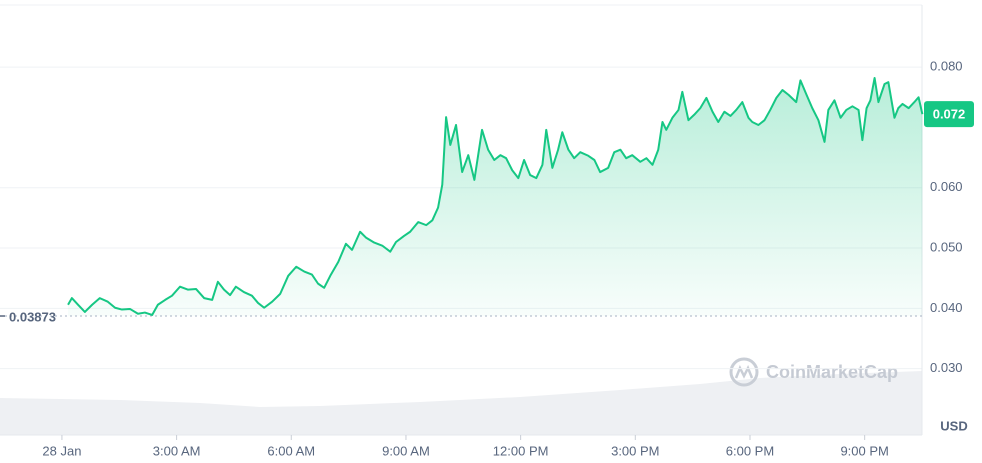  Describe the element at coordinates (946, 307) in the screenshot. I see `y-tick-label: 0.040` at that location.